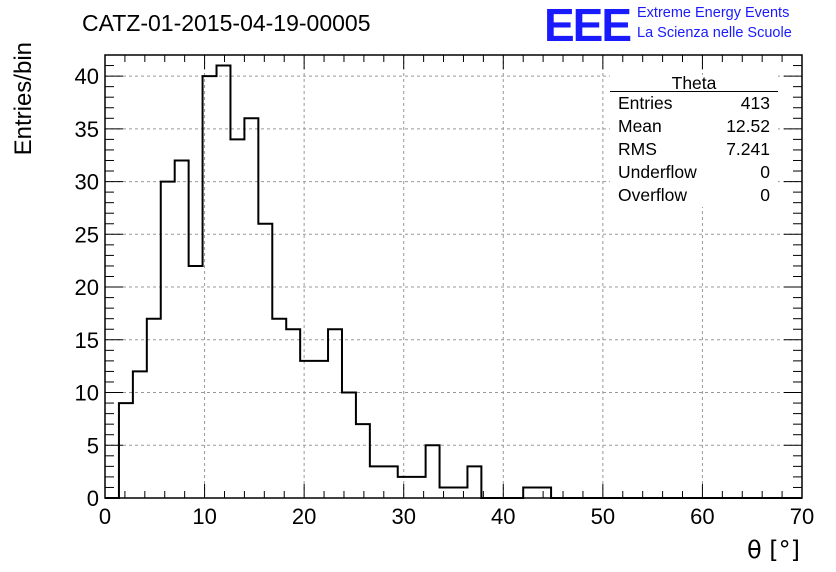 This screenshot has width=836, height=572. What do you see at coordinates (714, 33) in the screenshot?
I see `logo-line-2: La Scienza nelle Scuole` at bounding box center [714, 33].